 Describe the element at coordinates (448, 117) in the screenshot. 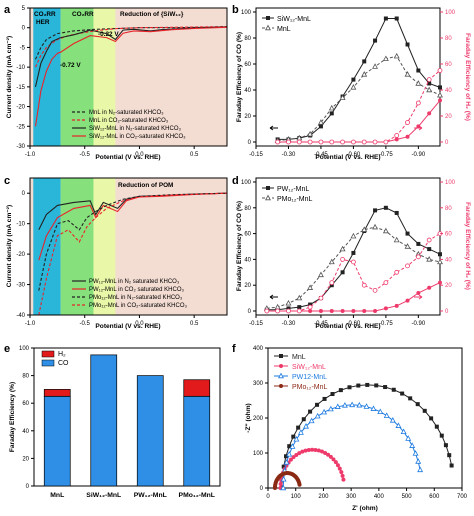

I see `pb-ytick-right-label: 20` at that location.